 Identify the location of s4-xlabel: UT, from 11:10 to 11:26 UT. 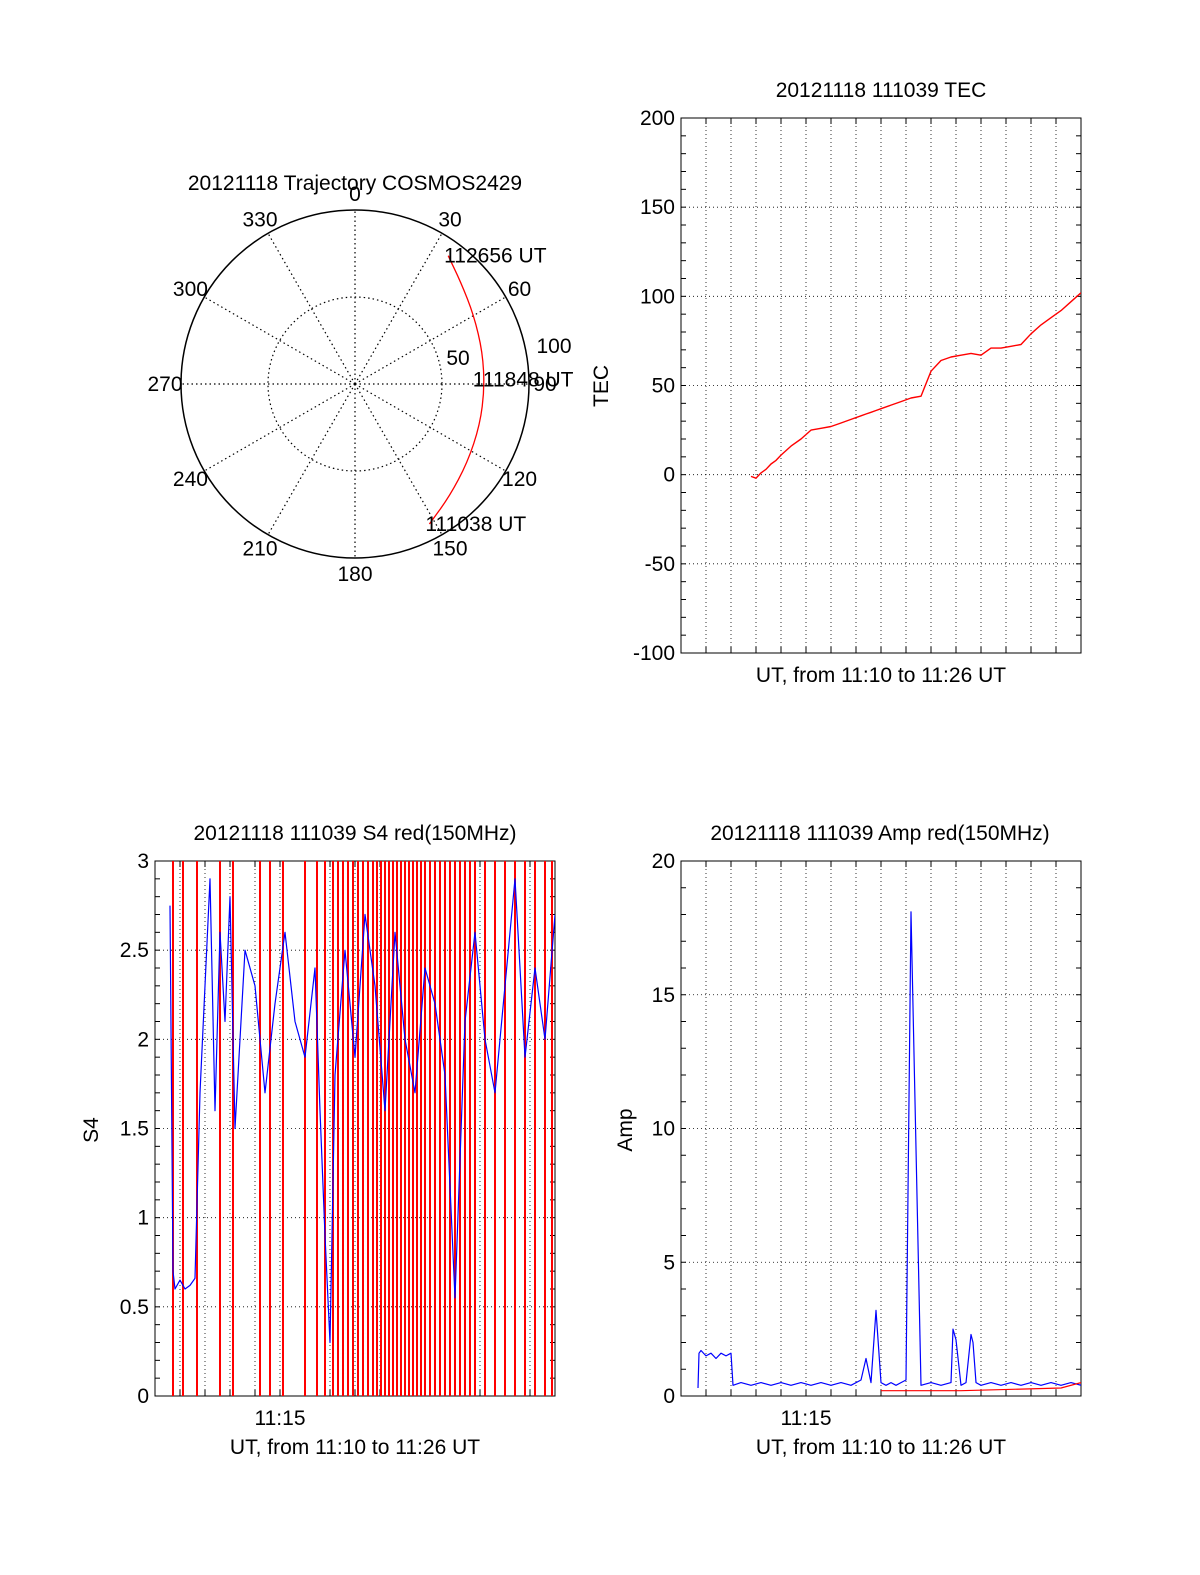
(355, 1447).